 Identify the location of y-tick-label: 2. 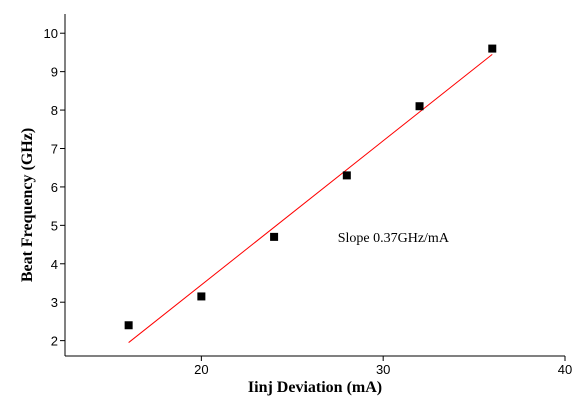
(54, 341).